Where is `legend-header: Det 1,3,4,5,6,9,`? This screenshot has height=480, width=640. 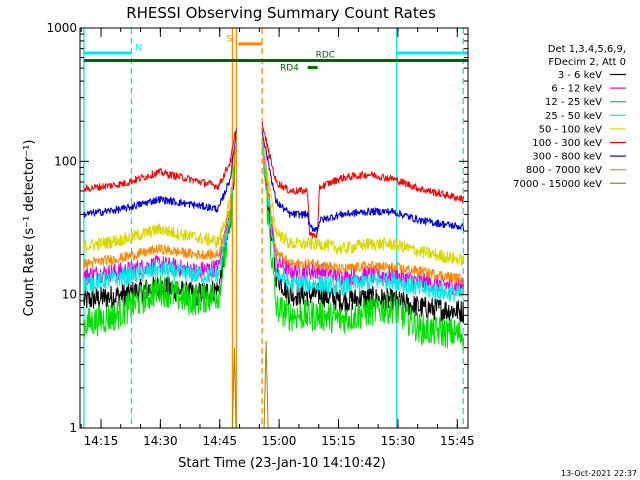
legend-header: Det 1,3,4,5,6,9, is located at coordinates (587, 49).